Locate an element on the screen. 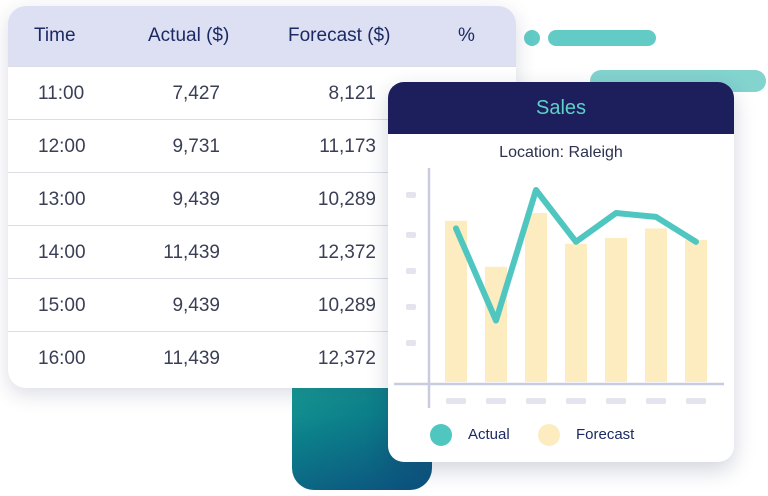 The width and height of the screenshot is (768, 496). x-axis-ticks is located at coordinates (576, 401).